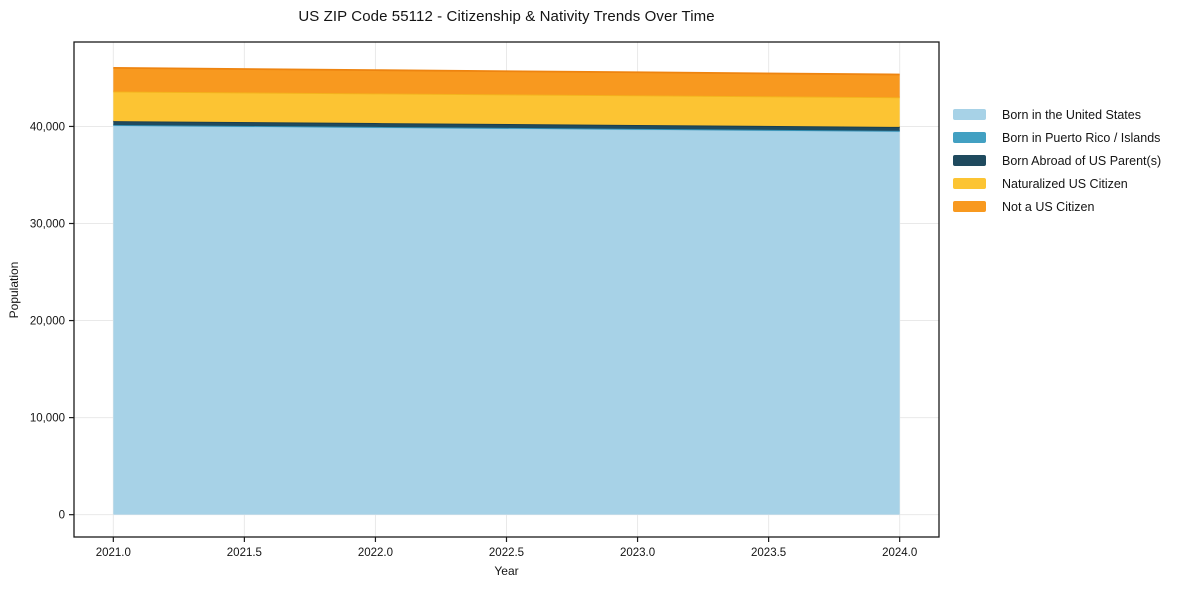 The height and width of the screenshot is (590, 1189). What do you see at coordinates (637, 553) in the screenshot?
I see `x-tick-label: 2023.0` at bounding box center [637, 553].